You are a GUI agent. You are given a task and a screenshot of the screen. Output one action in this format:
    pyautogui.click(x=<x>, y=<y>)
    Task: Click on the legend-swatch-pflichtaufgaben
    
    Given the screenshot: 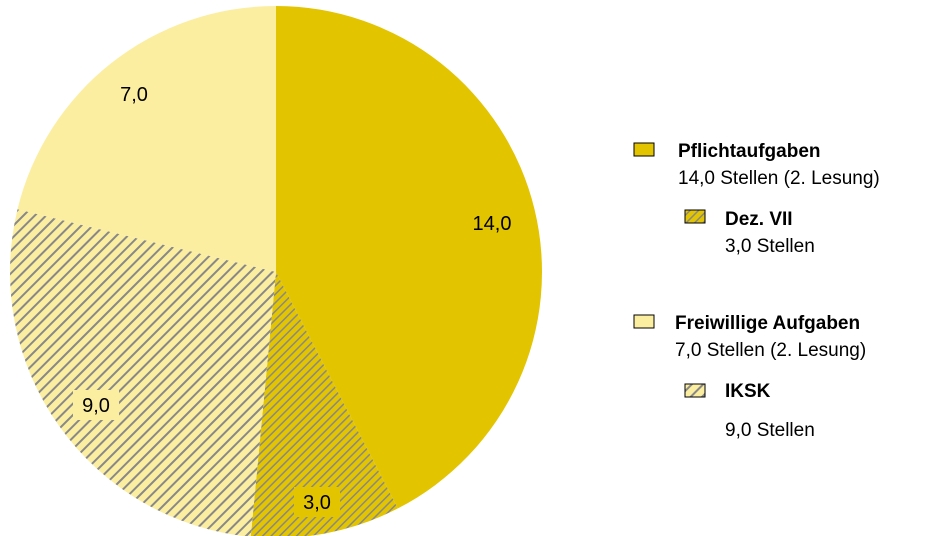 What is the action you would take?
    pyautogui.click(x=644, y=149)
    